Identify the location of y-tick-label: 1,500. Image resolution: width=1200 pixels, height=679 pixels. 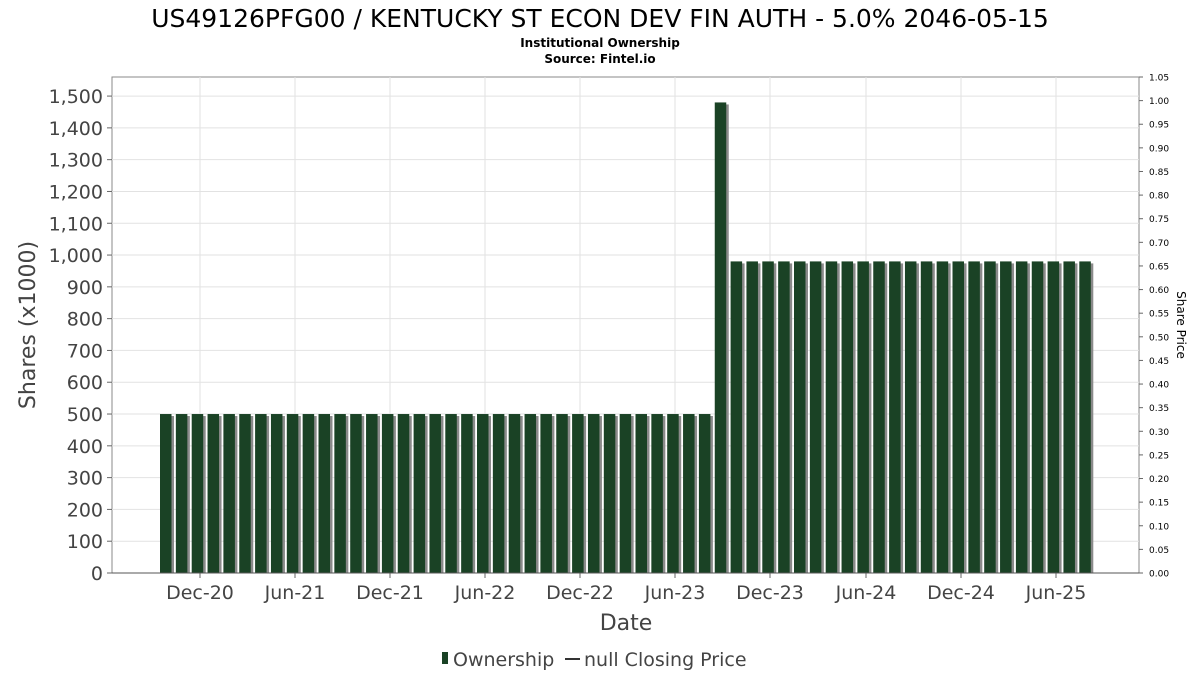
(76, 97).